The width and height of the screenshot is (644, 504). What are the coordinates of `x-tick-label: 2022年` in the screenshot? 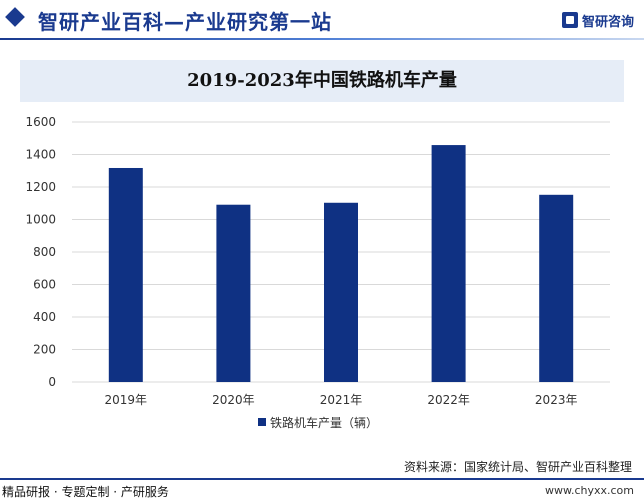 It's located at (448, 400).